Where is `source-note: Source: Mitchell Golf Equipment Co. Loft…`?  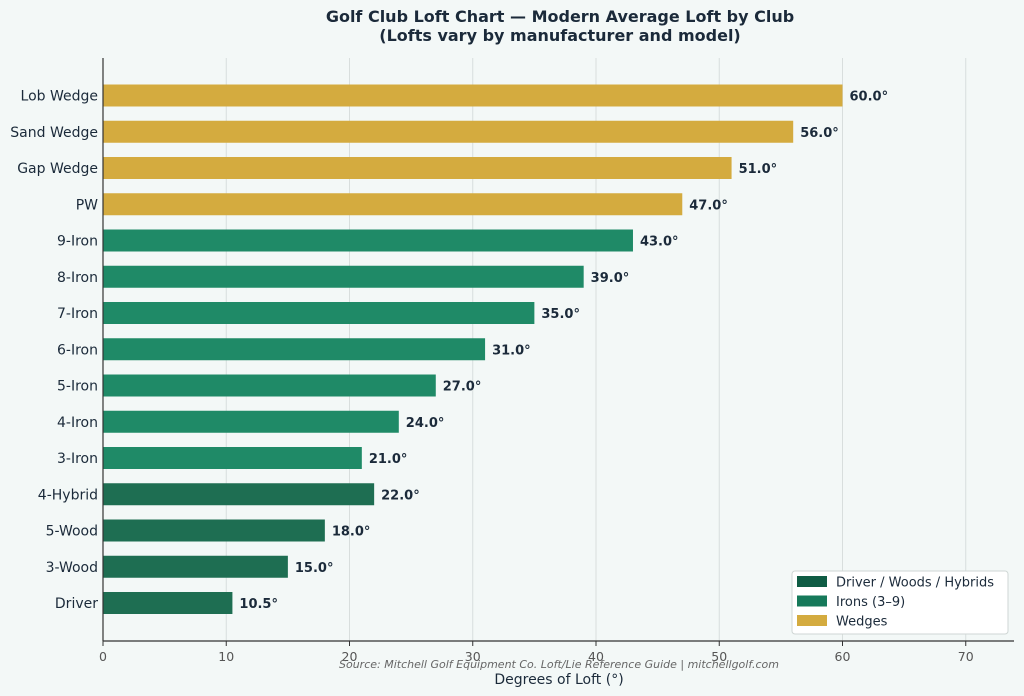
source-note: Source: Mitchell Golf Equipment Co. Loft… is located at coordinates (559, 664).